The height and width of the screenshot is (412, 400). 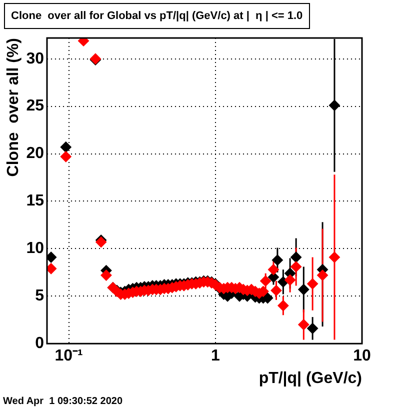 What do you see at coordinates (13, 107) in the screenshot?
I see `y-axis-title: Clone over all (%)` at bounding box center [13, 107].